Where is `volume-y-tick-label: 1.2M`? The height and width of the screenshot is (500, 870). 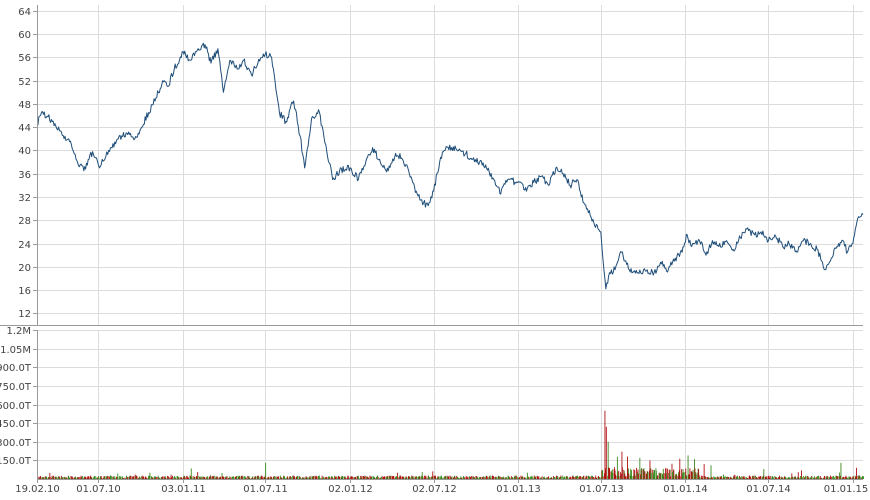
volume-y-tick-label: 1.2M is located at coordinates (18, 331).